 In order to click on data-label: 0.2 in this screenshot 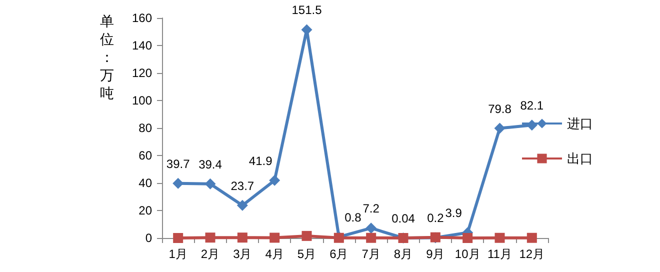, I will do `click(435, 218)`.